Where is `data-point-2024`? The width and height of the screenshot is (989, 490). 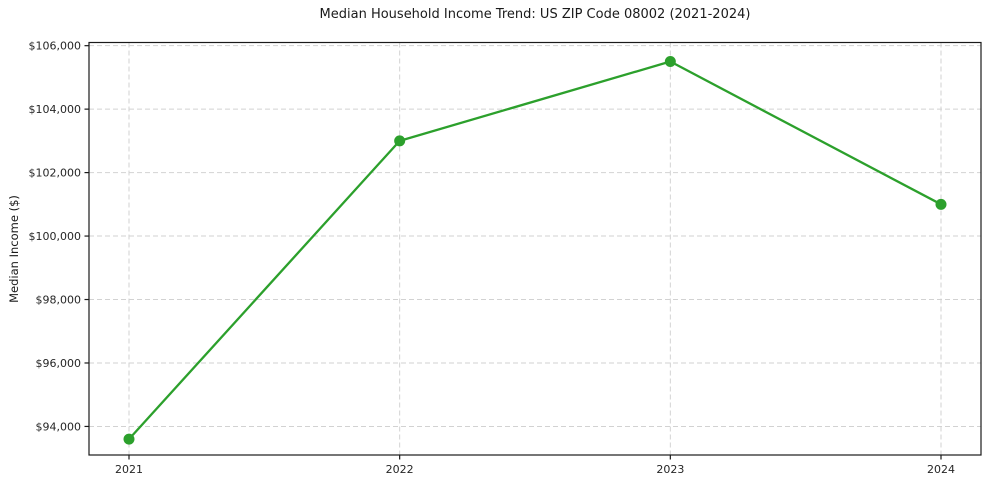 data-point-2024 is located at coordinates (941, 204).